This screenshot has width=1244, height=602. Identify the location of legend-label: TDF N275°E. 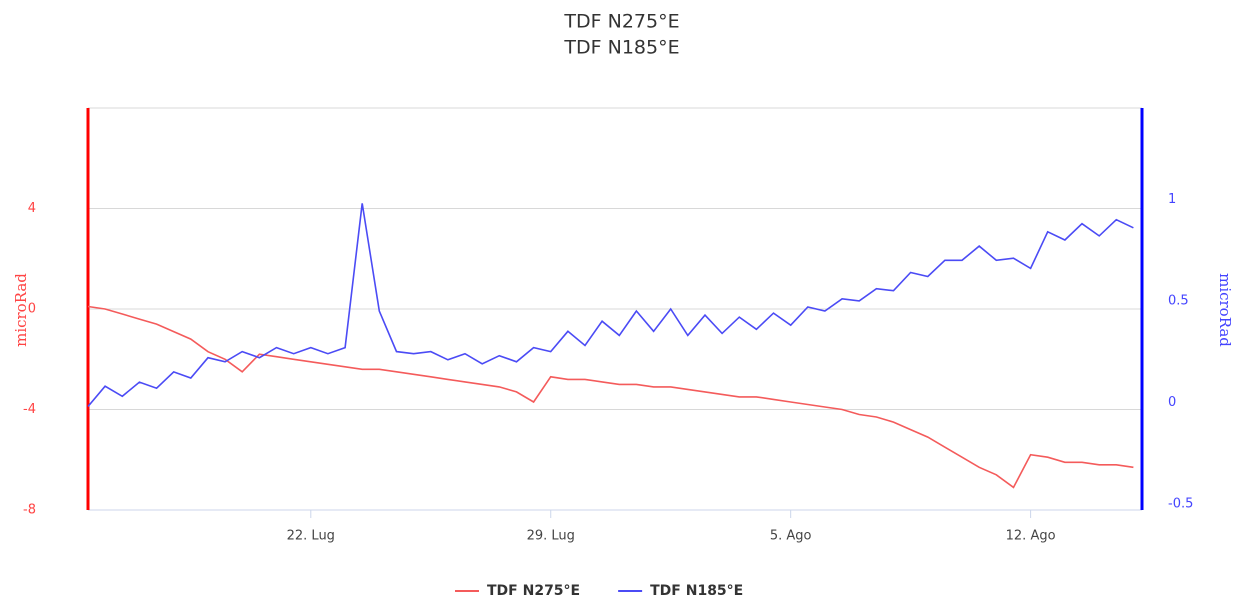
(533, 591).